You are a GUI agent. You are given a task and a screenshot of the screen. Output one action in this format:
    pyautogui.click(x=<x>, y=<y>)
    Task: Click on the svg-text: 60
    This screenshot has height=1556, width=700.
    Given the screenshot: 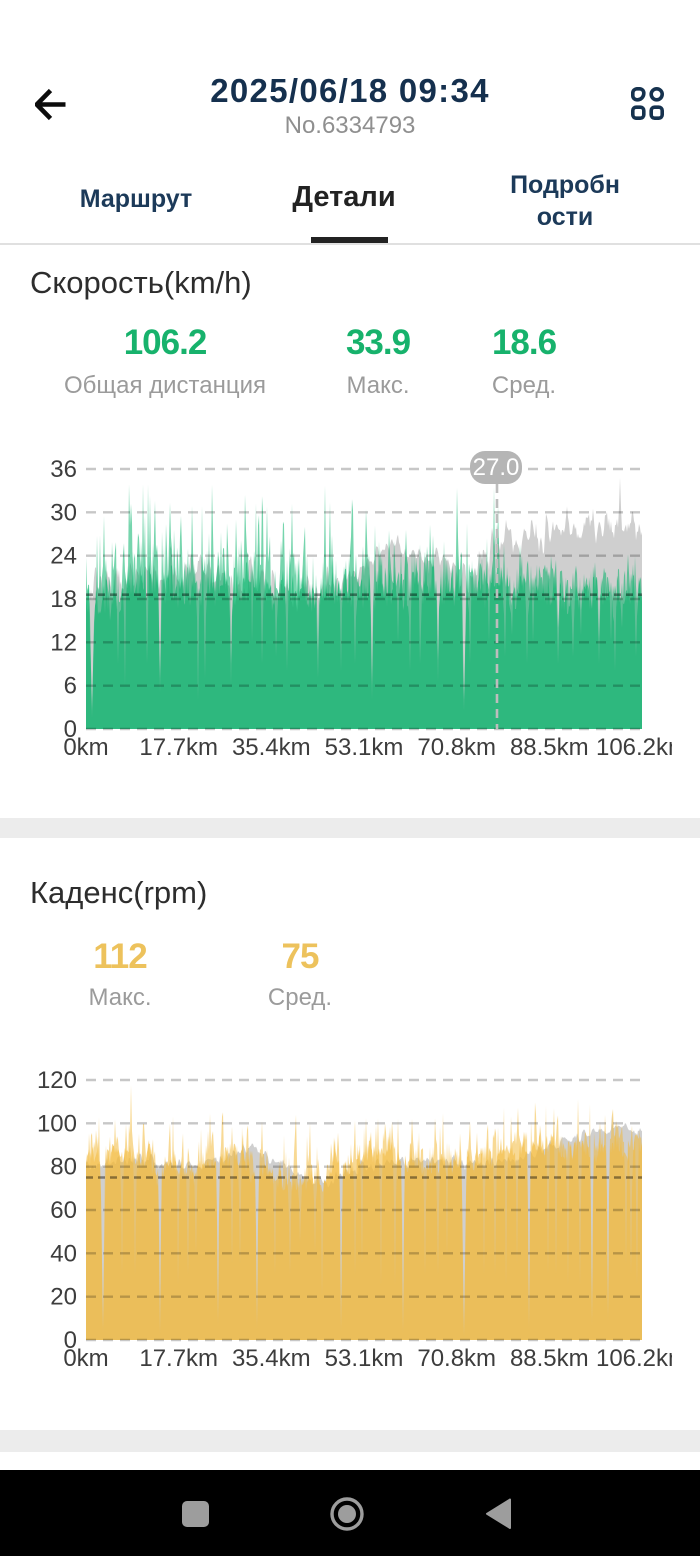 What is the action you would take?
    pyautogui.click(x=63, y=1210)
    